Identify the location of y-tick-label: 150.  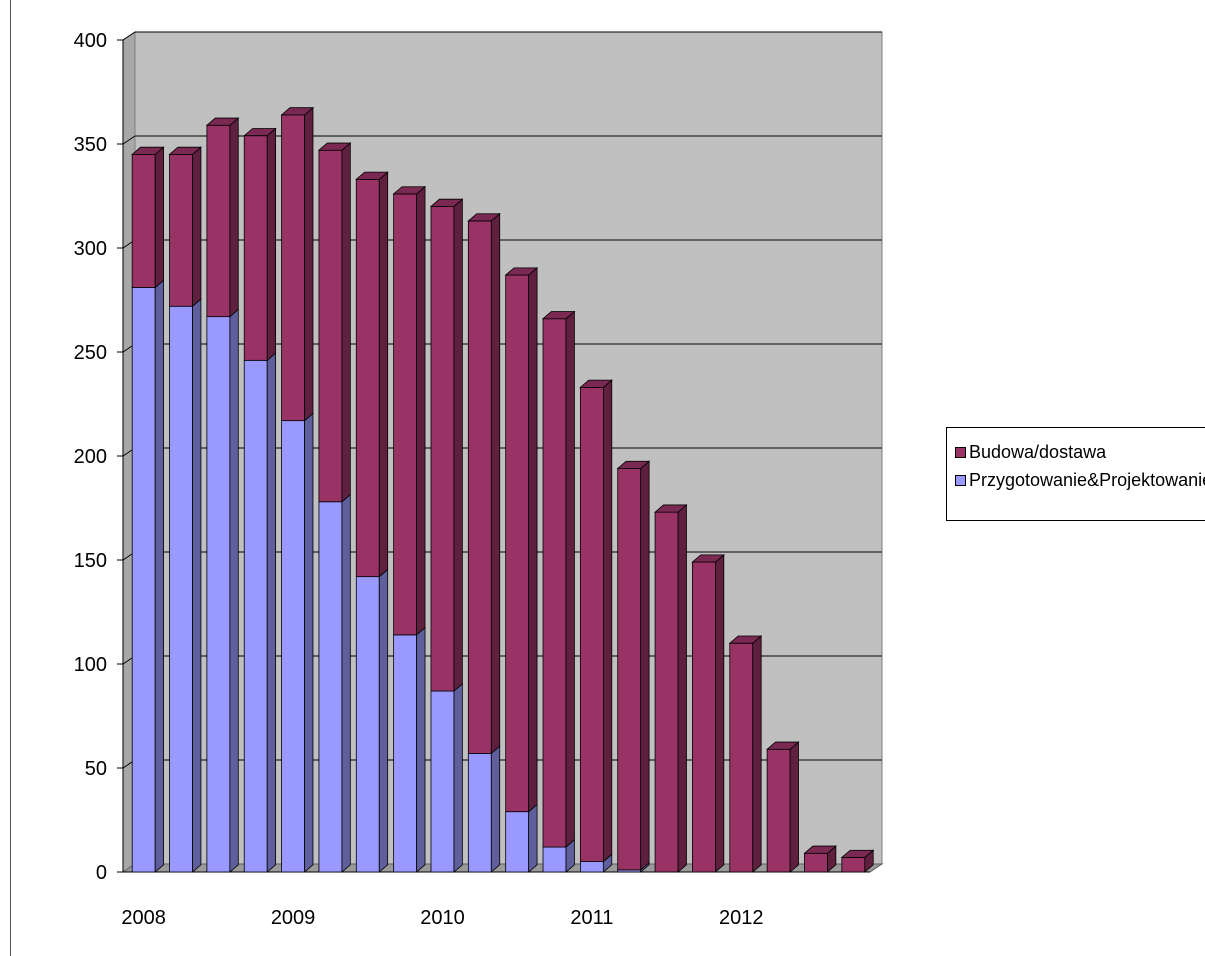
(90, 561).